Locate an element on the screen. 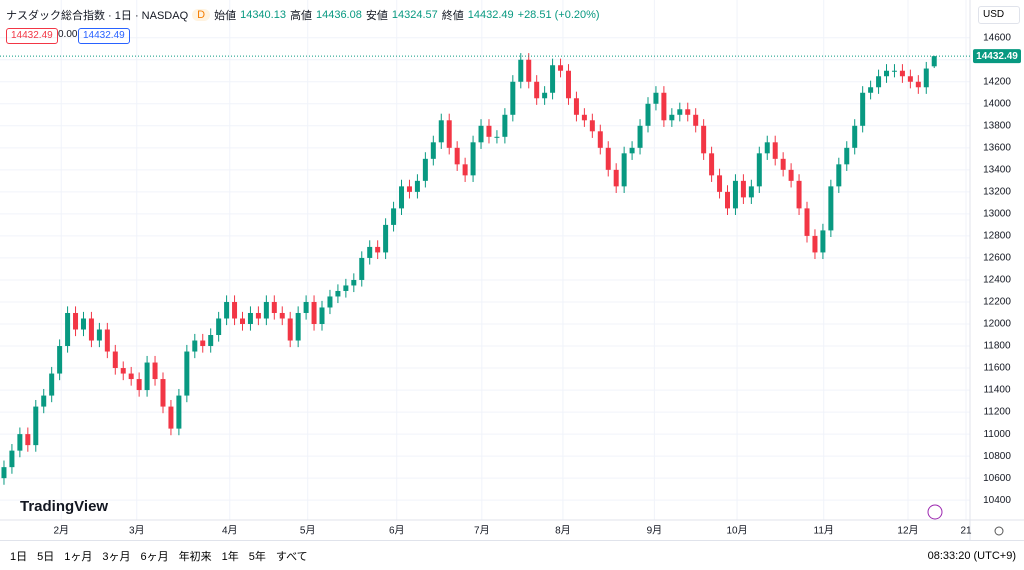 Image resolution: width=1024 pixels, height=570 pixels. y-tick-label: 12400 is located at coordinates (997, 280).